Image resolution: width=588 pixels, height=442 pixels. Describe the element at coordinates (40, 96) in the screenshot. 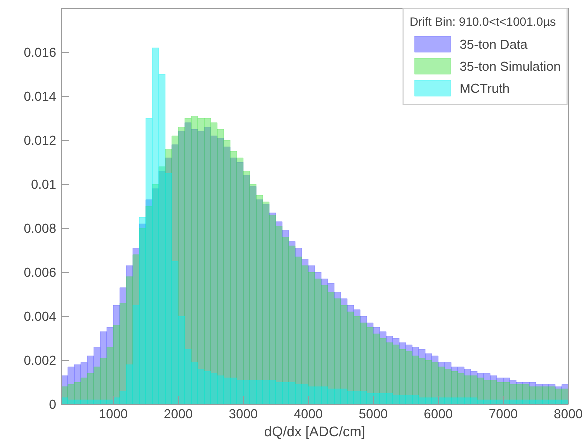

I see `y-tick-label: 0.014` at that location.